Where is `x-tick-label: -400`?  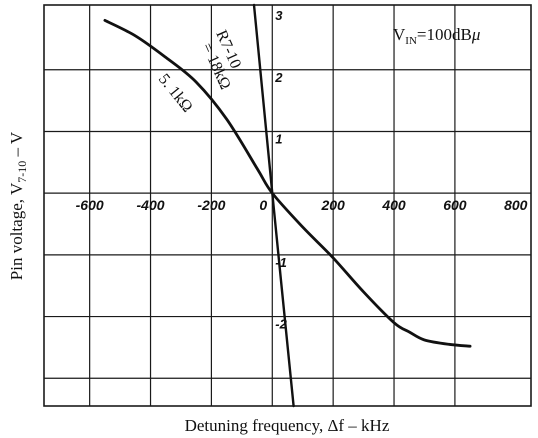
x-tick-label: -400 is located at coordinates (151, 205).